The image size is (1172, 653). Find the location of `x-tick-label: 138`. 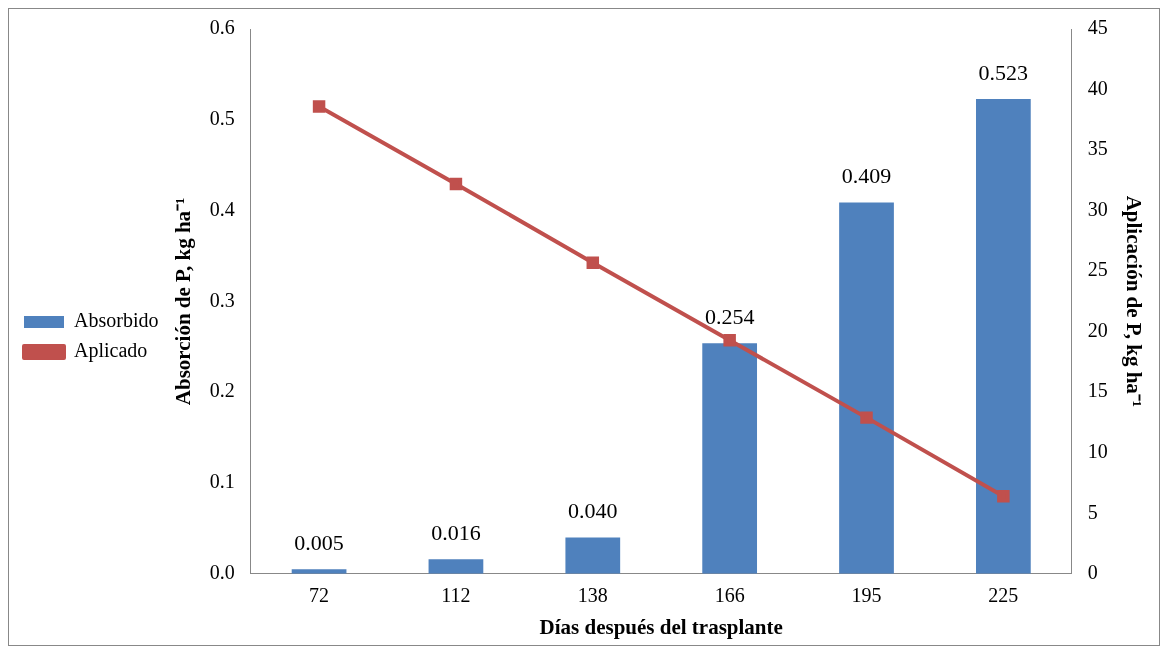

x-tick-label: 138 is located at coordinates (592, 595).